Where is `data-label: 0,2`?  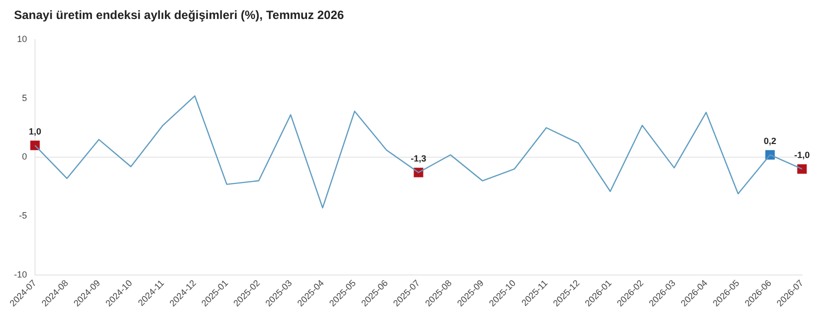
data-label: 0,2 is located at coordinates (770, 141).